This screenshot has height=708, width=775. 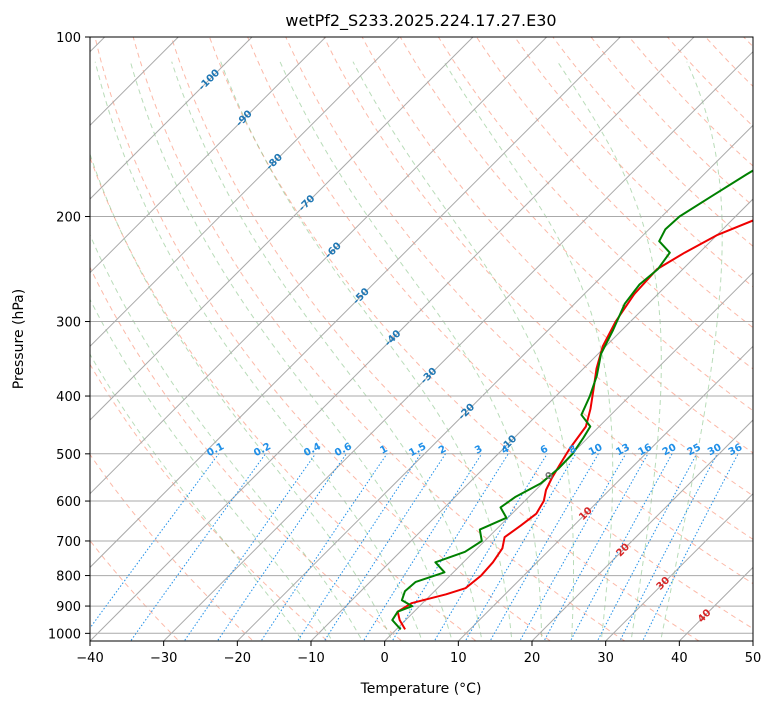 I want to click on mixing-ratio-label: 10, so click(x=595, y=450).